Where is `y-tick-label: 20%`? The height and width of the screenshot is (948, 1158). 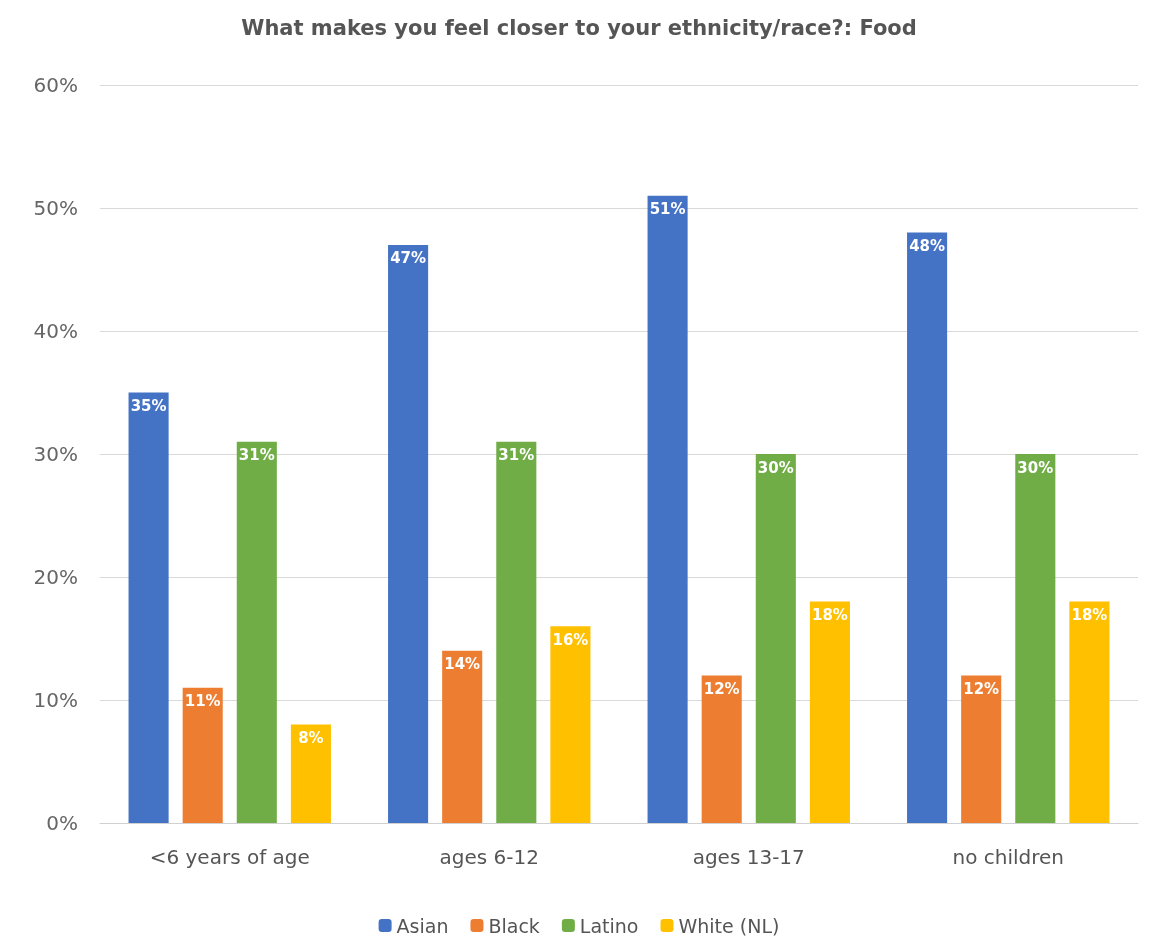 y-tick-label: 20% is located at coordinates (55, 577).